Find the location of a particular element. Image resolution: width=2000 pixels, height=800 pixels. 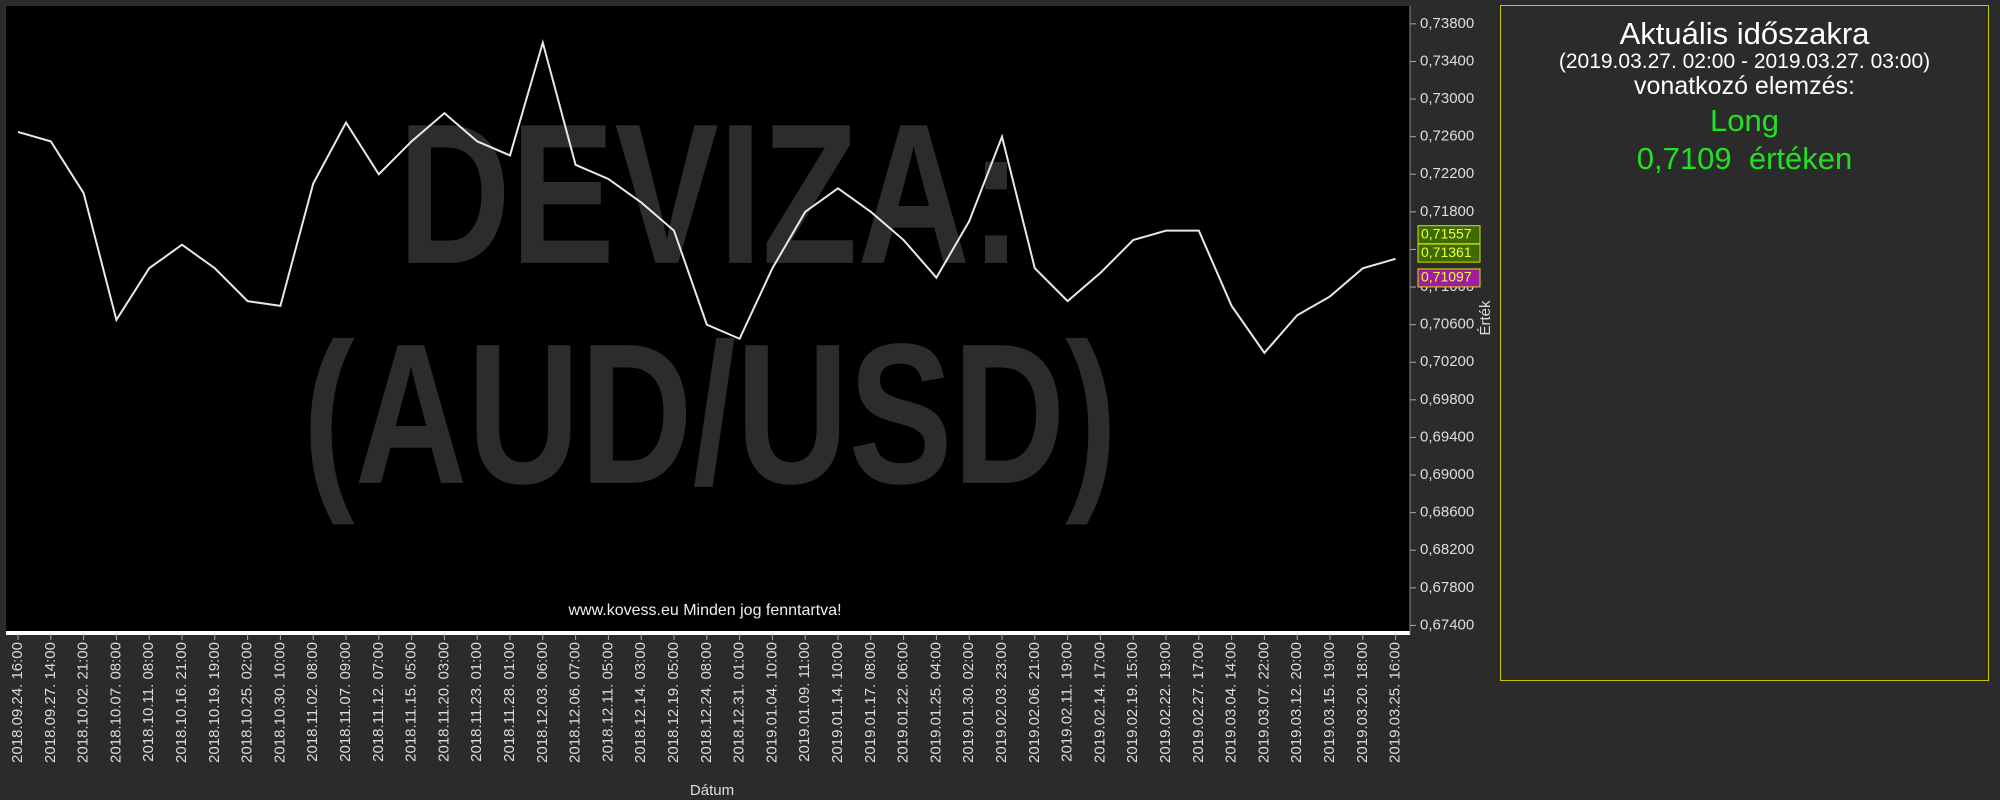

y-tick-label: 0,70600 is located at coordinates (1447, 324).